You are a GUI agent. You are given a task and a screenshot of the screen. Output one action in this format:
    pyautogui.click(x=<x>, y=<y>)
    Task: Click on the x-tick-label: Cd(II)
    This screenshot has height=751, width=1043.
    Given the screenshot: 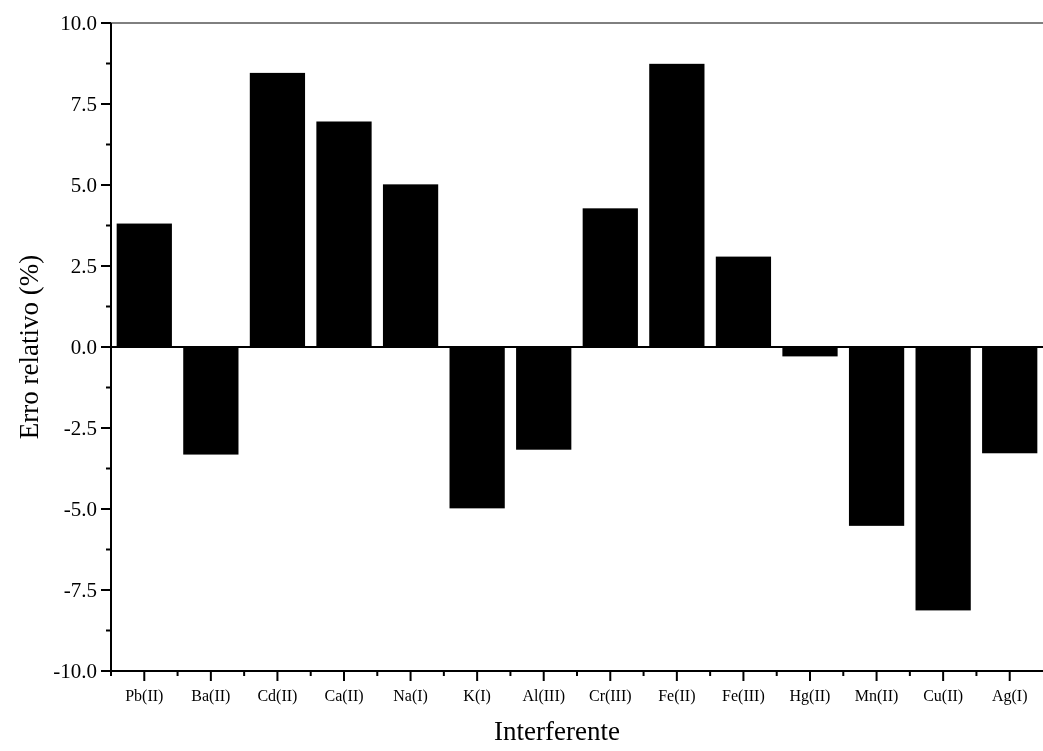 What is the action you would take?
    pyautogui.click(x=277, y=696)
    